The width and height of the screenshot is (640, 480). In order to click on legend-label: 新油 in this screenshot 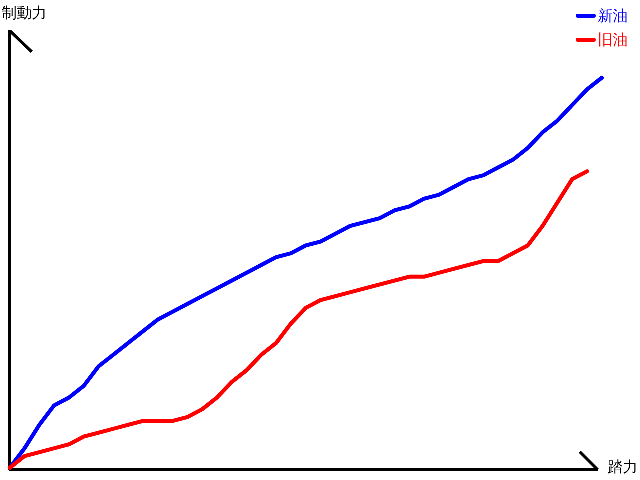, I will do `click(613, 16)`.